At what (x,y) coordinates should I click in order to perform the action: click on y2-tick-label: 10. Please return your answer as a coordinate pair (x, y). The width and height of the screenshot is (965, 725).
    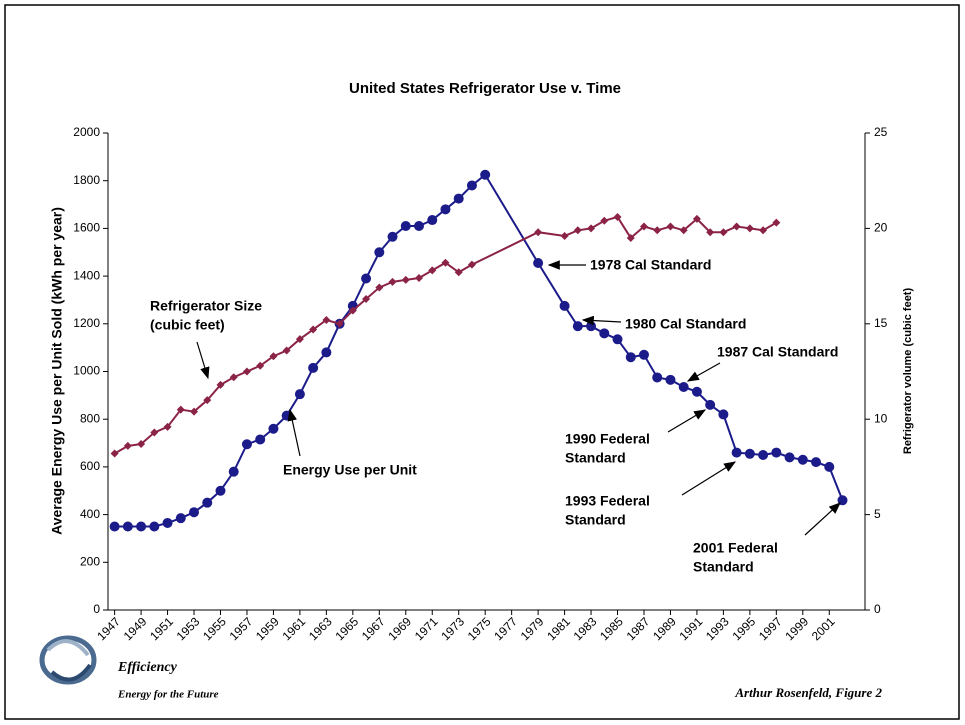
    Looking at the image, I should click on (881, 418).